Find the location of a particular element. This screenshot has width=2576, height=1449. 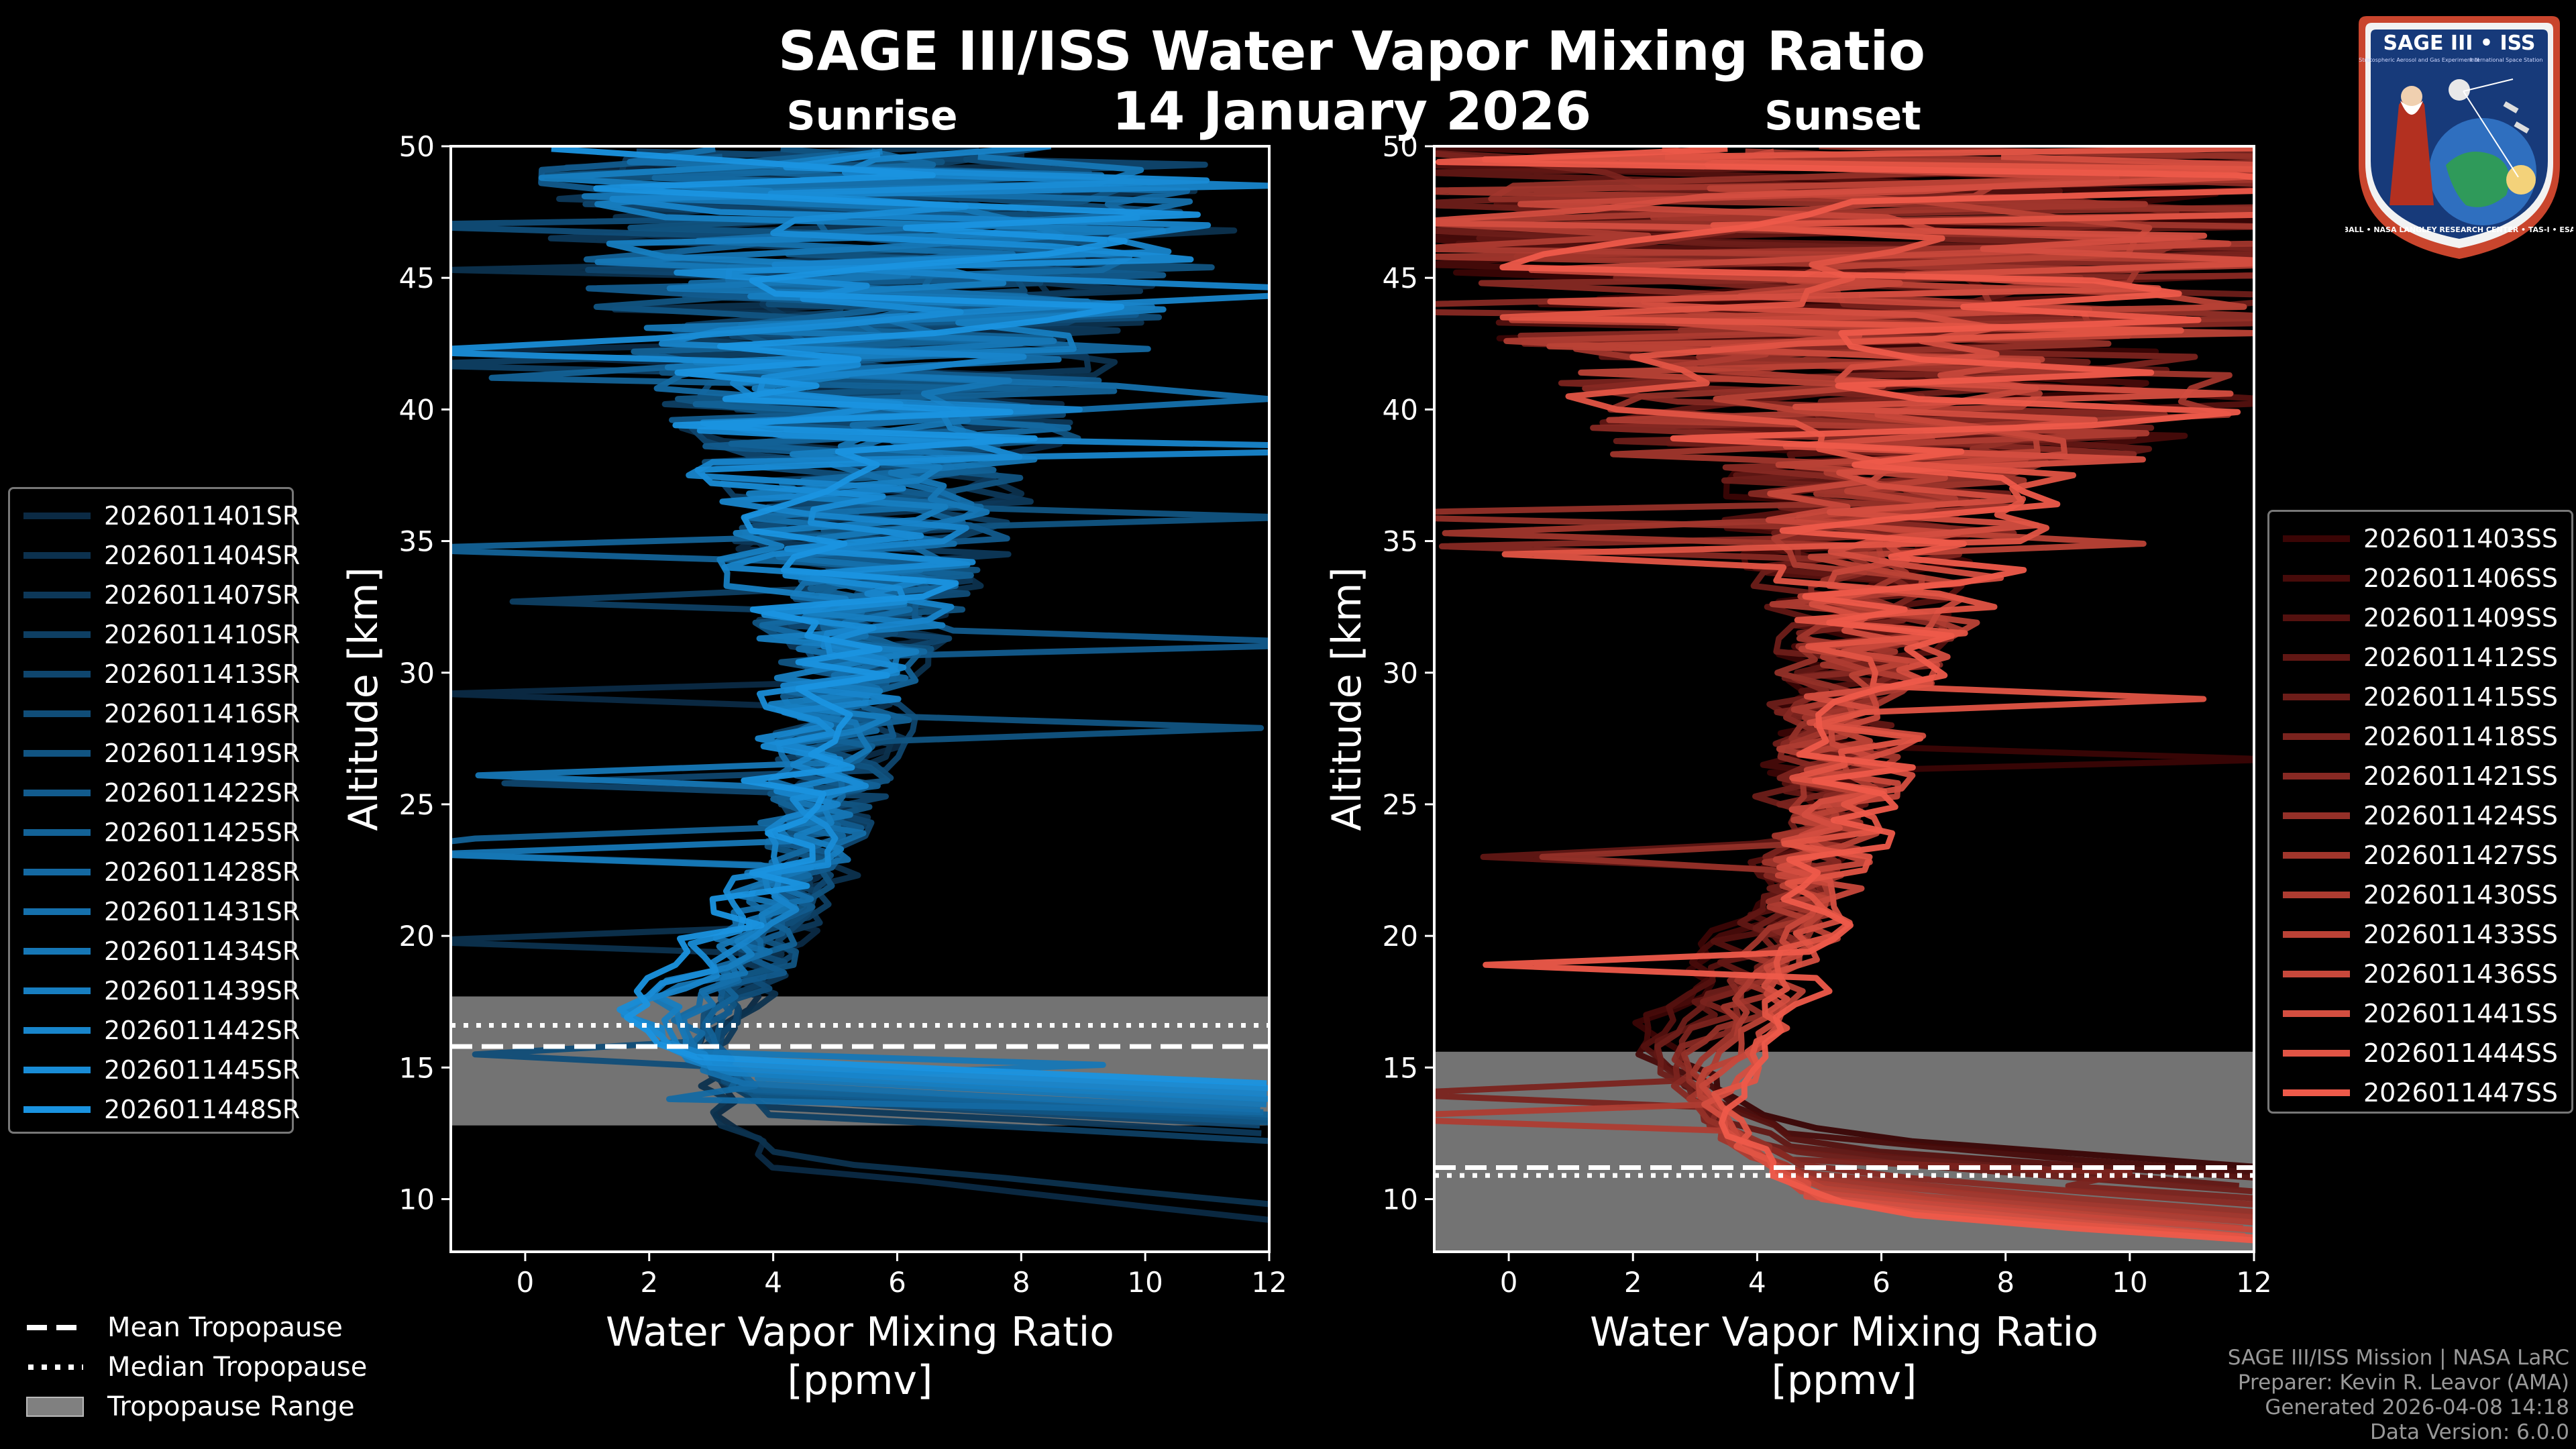

badge-title: SAGE III • ISS is located at coordinates (2459, 43).